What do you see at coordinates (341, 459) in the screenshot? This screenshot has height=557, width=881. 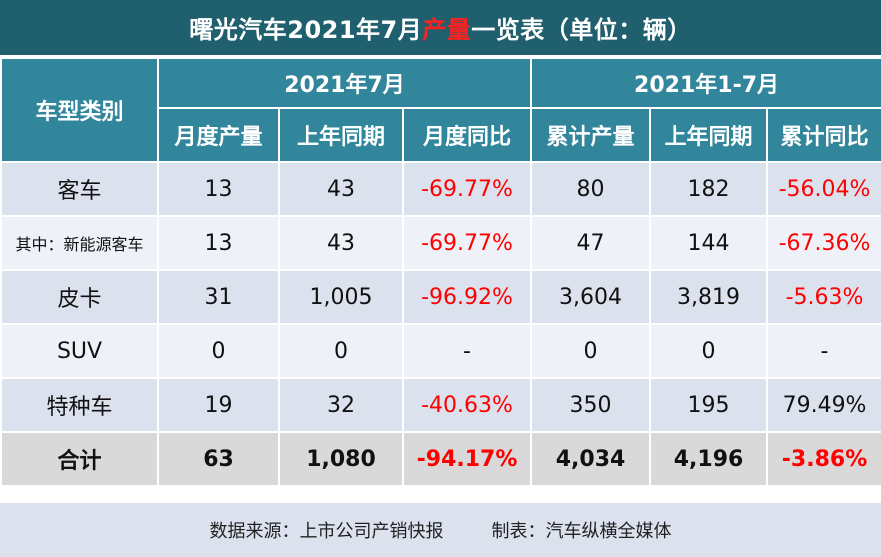 I see `cell-prev-year-month: 1,080` at bounding box center [341, 459].